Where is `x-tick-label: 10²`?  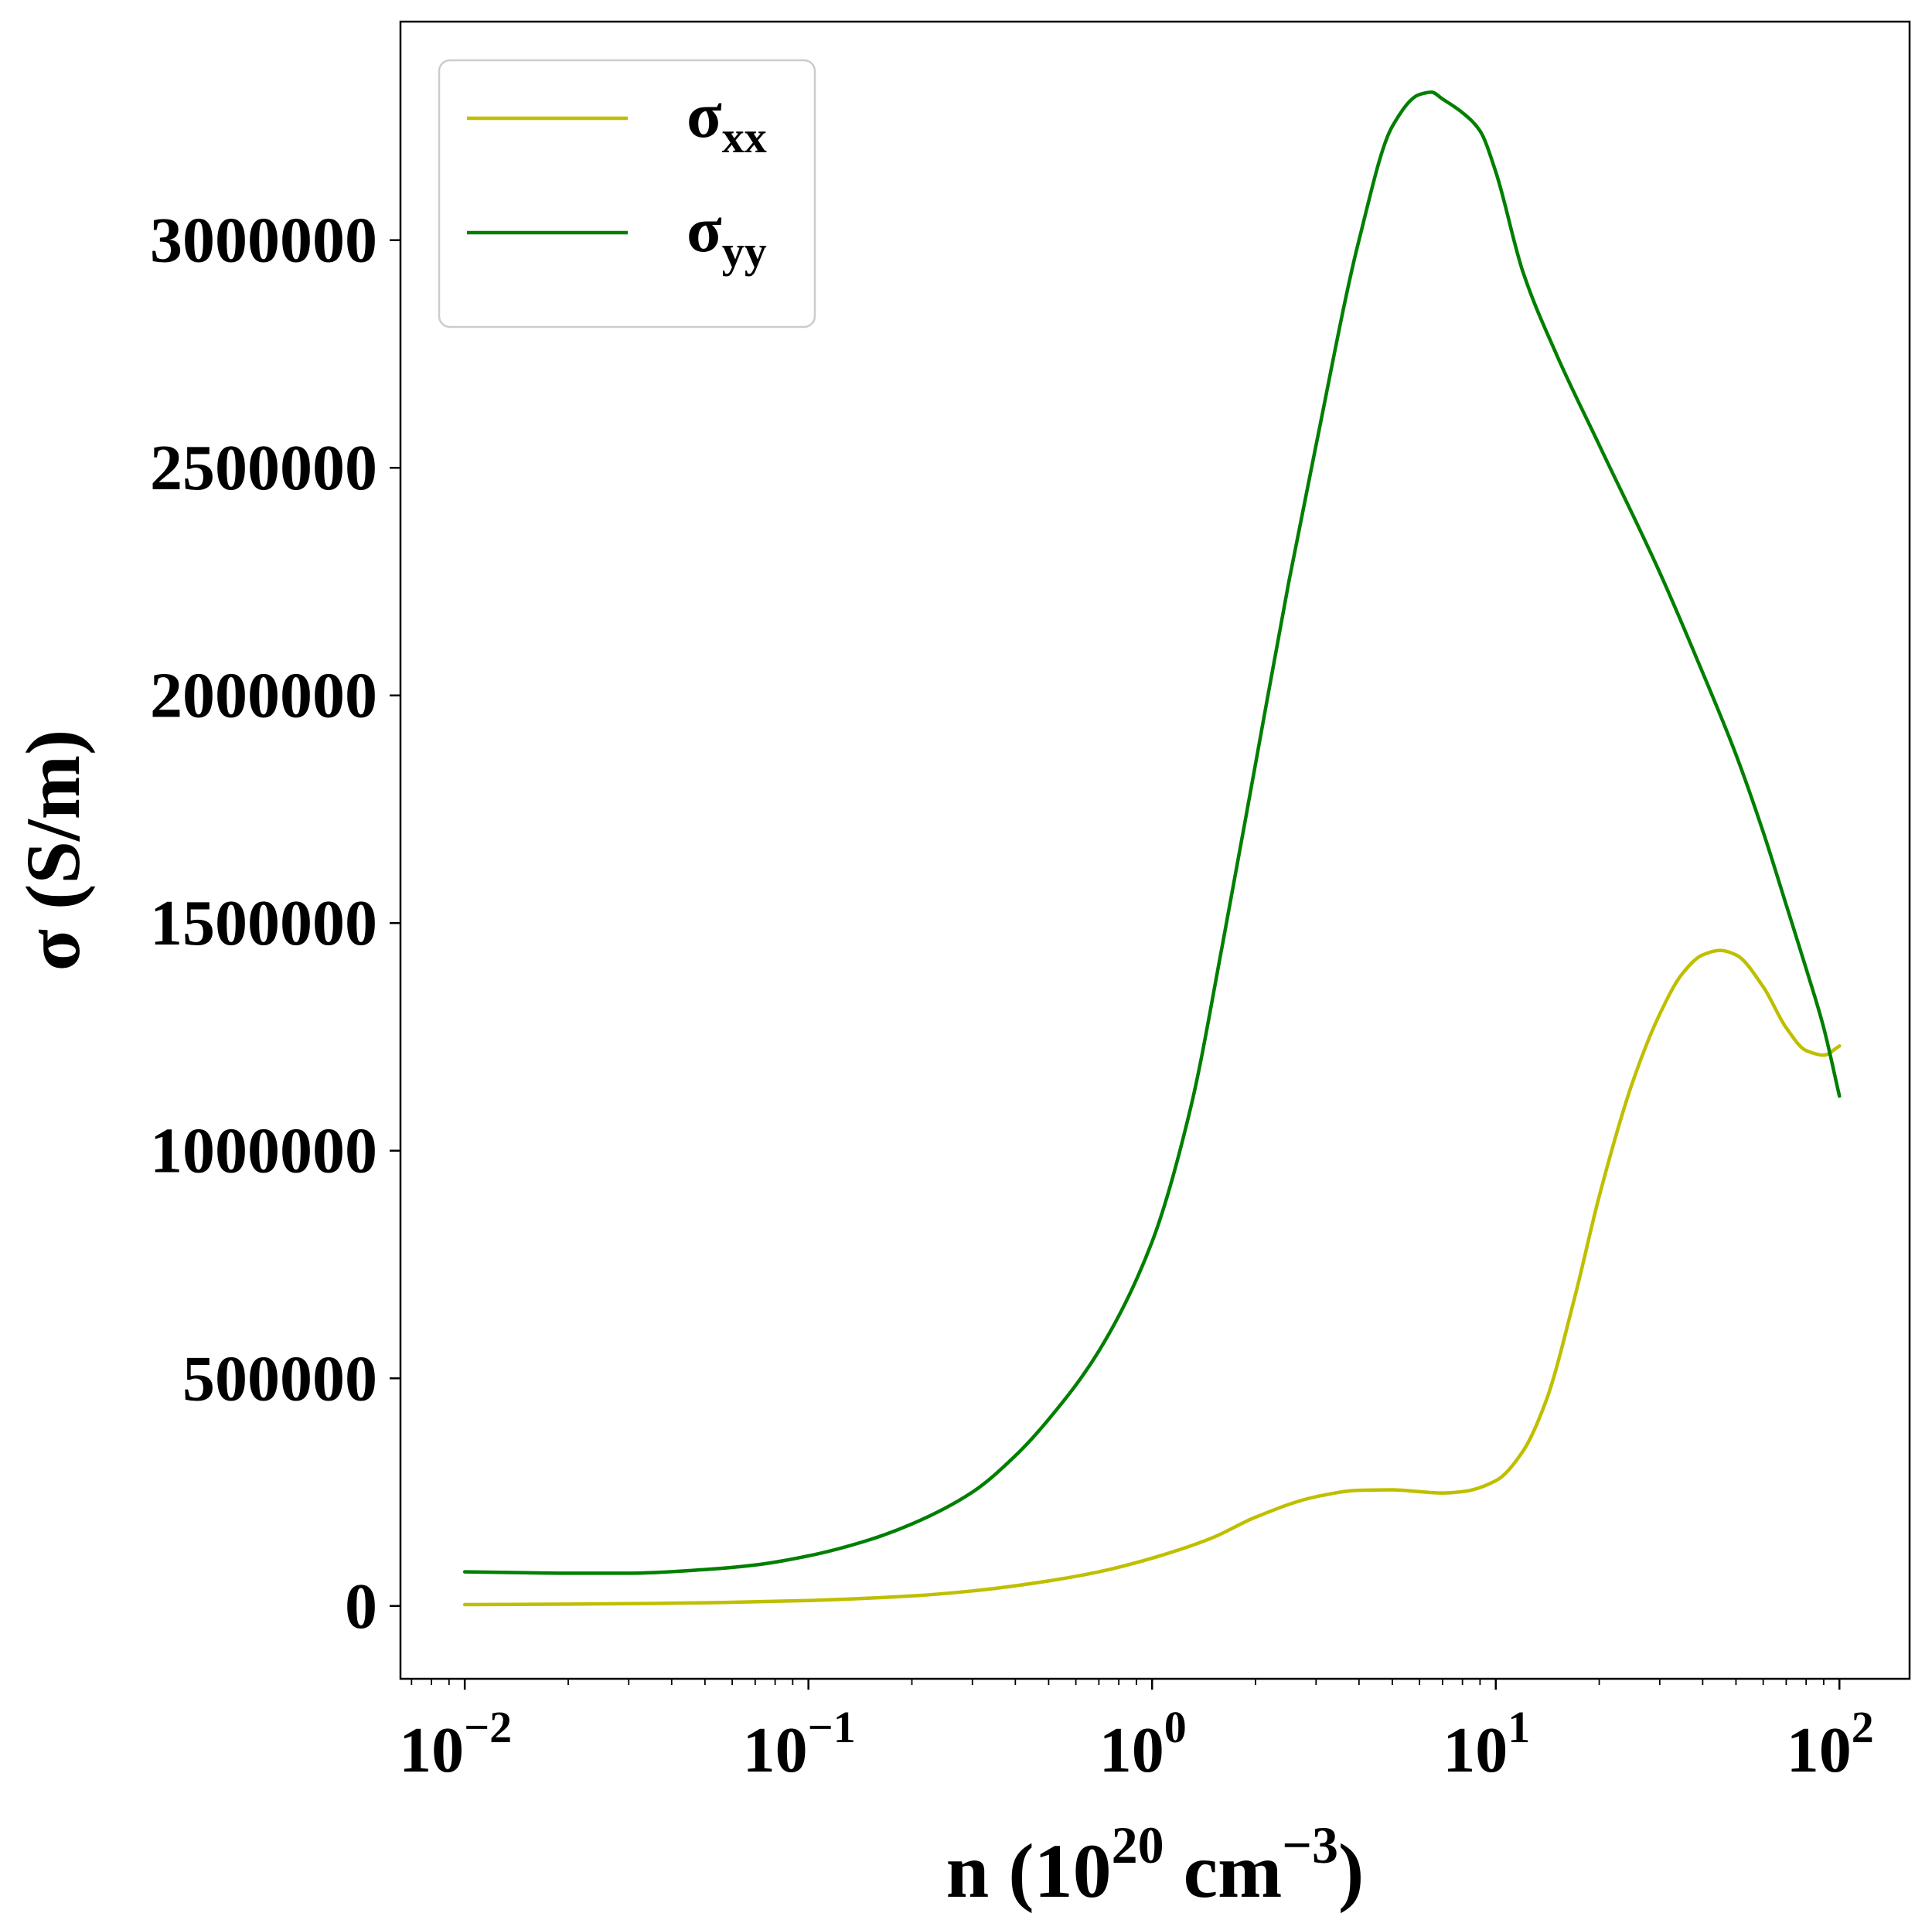 x-tick-label: 10² is located at coordinates (1830, 1744).